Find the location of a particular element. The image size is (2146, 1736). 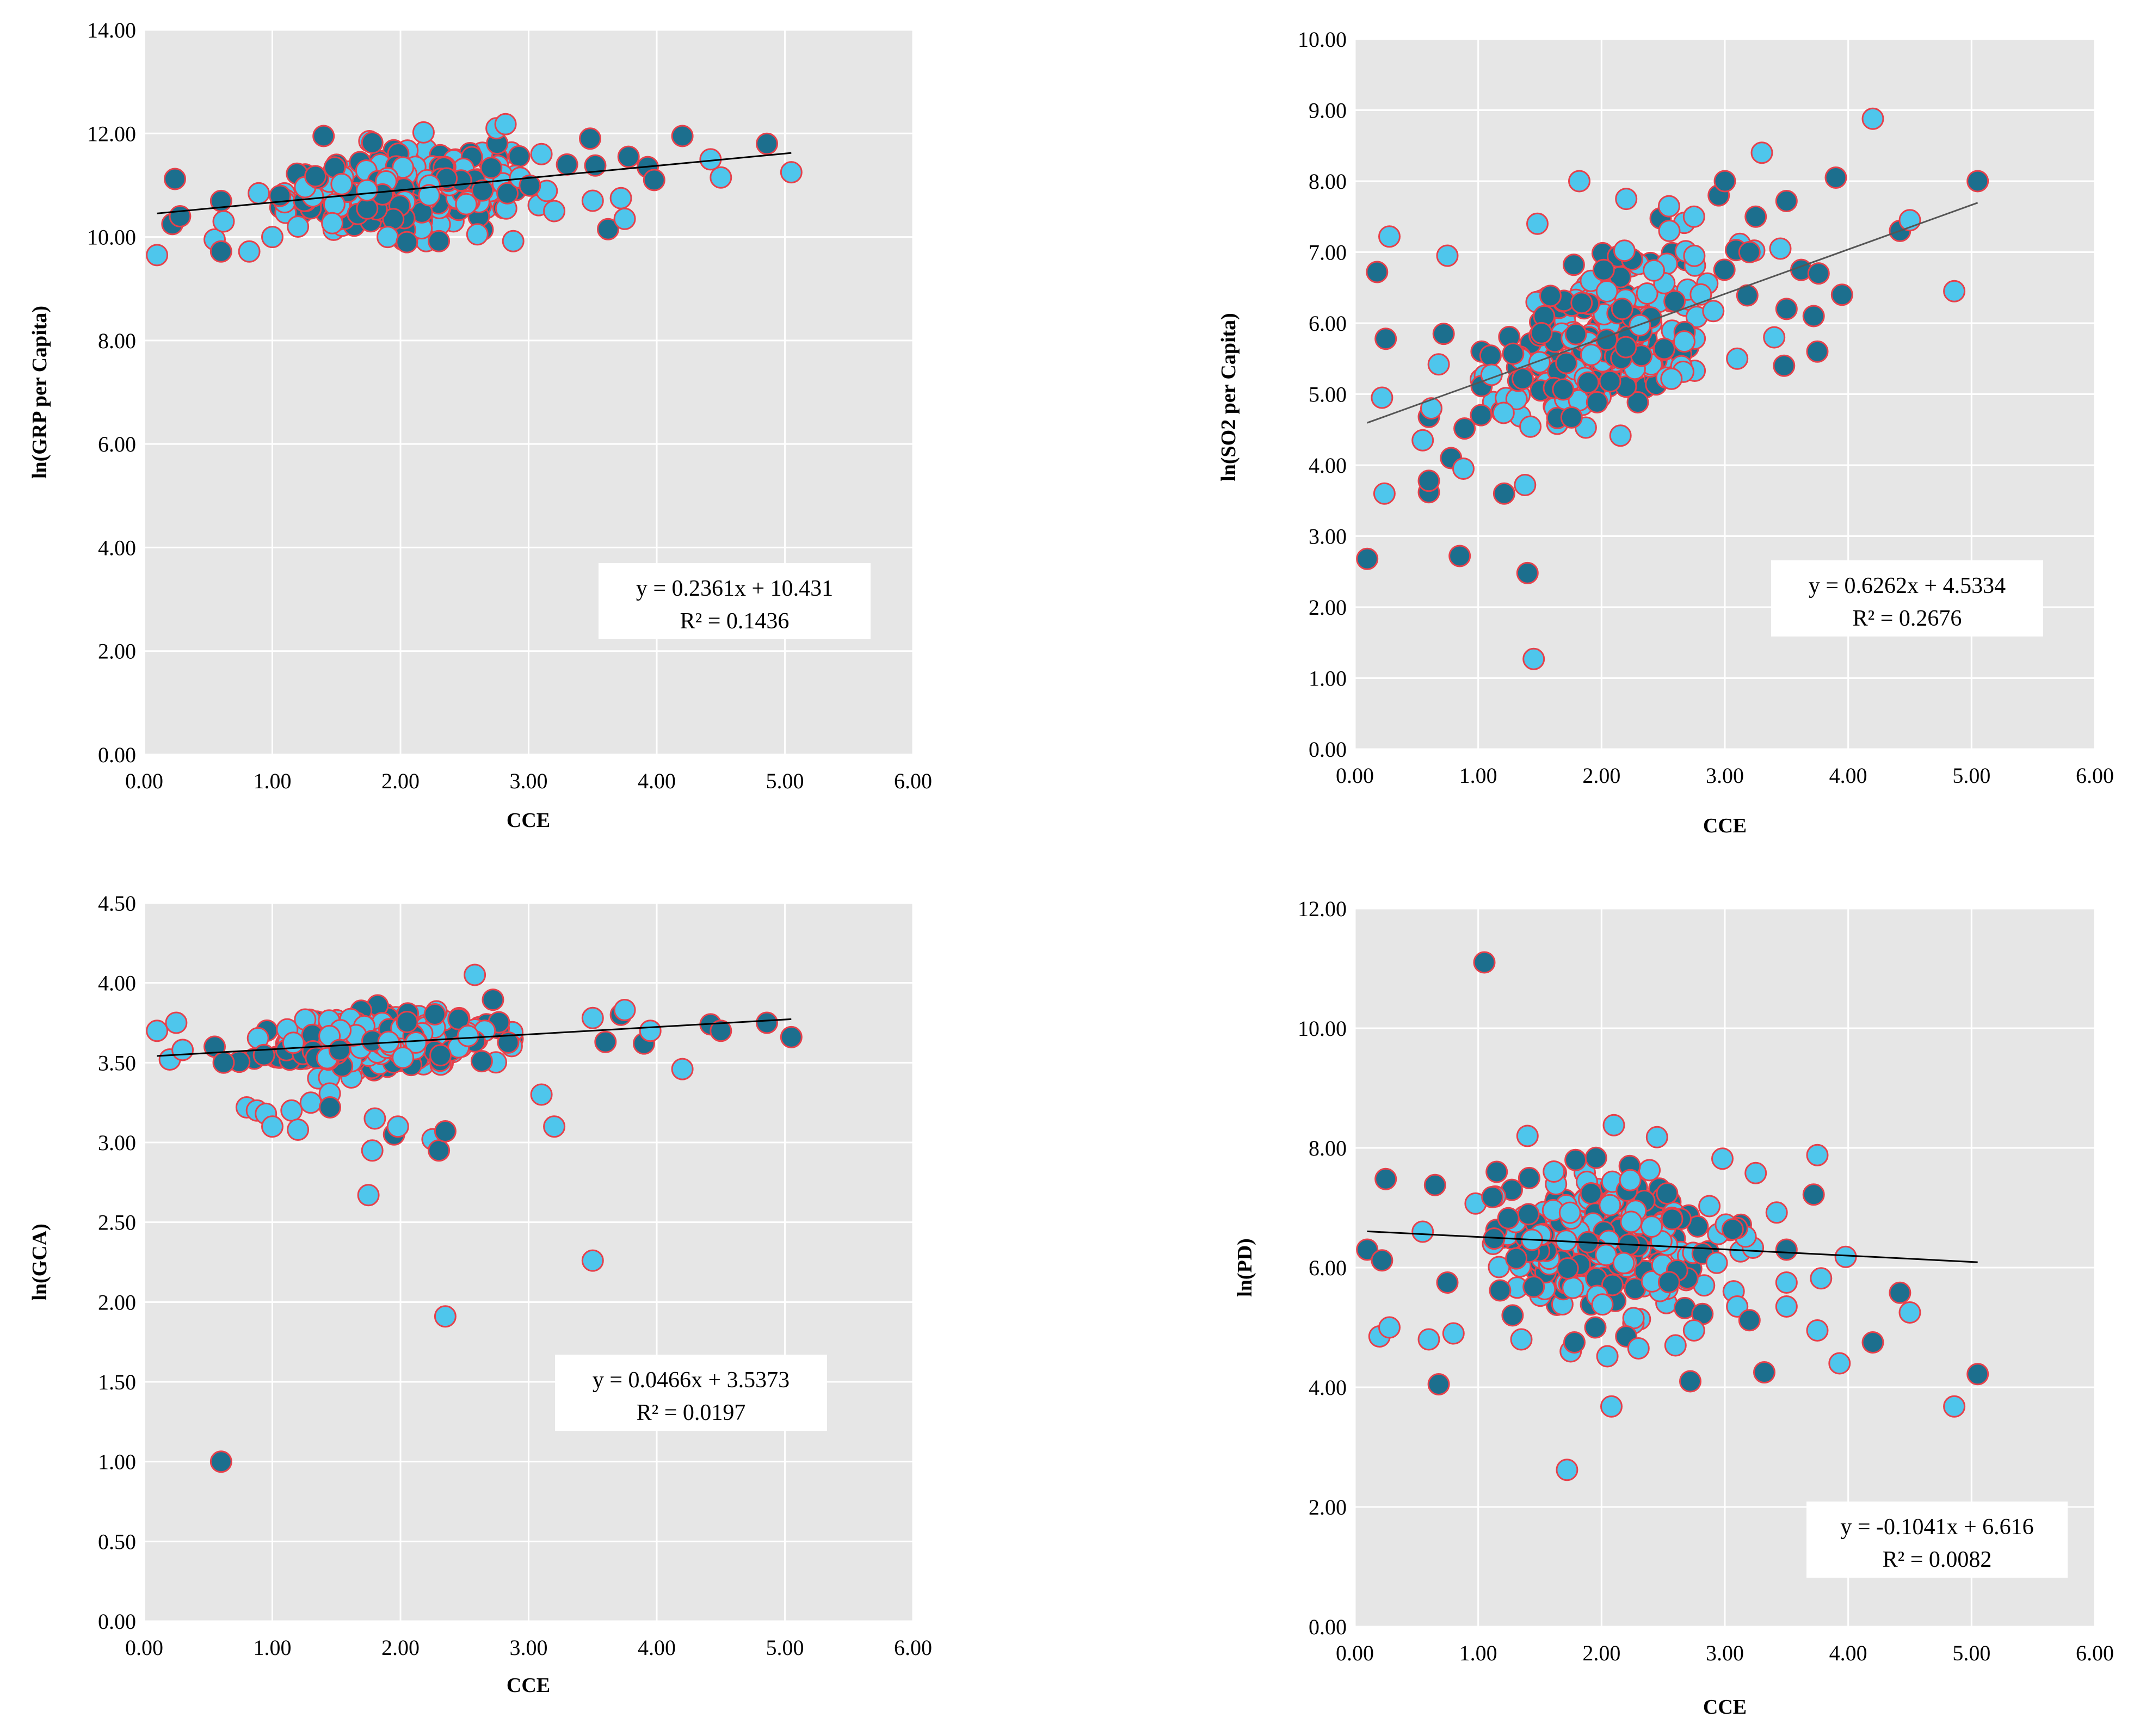

trend-equation: y = 0.0466x + 3.5373 is located at coordinates (691, 1380).